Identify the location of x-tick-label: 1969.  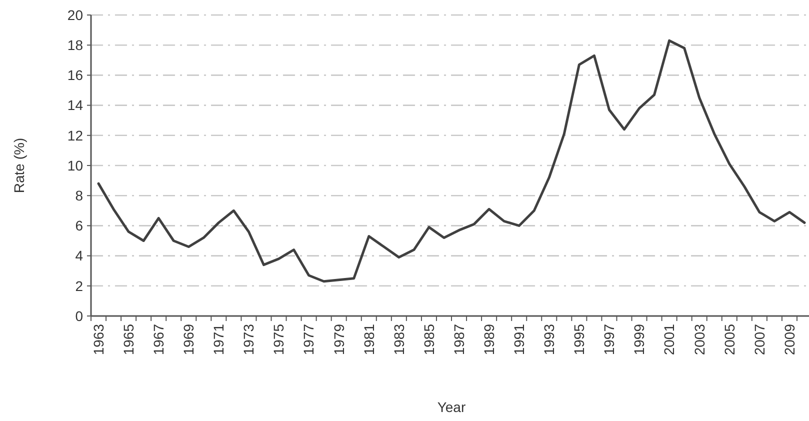
(188, 340).